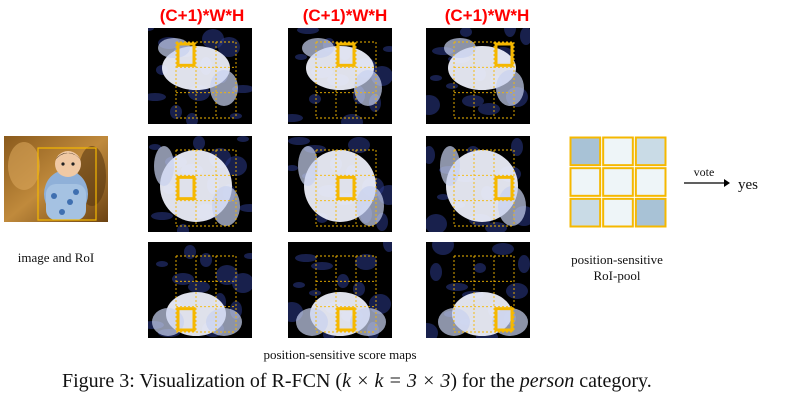  Describe the element at coordinates (613, 381) in the screenshot. I see `caption-suffix: category.` at that location.